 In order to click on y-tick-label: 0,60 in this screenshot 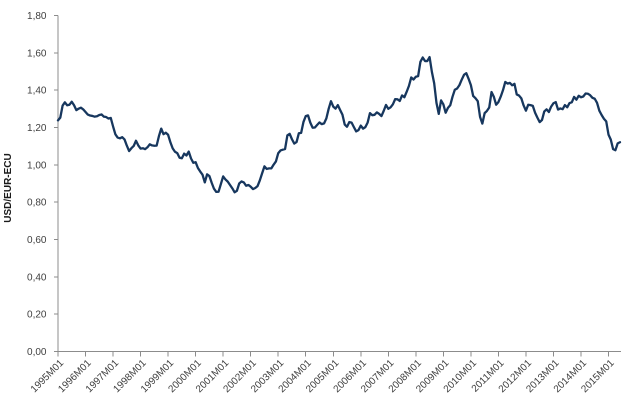, I will do `click(37, 240)`.